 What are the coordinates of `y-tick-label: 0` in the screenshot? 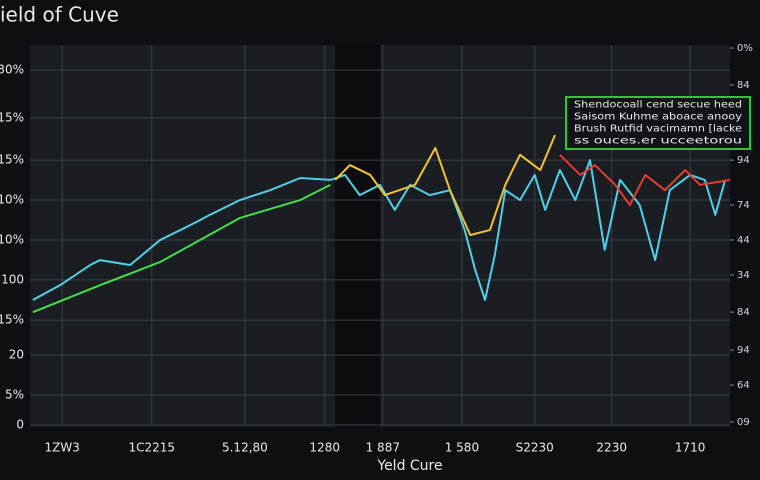 It's located at (20, 425).